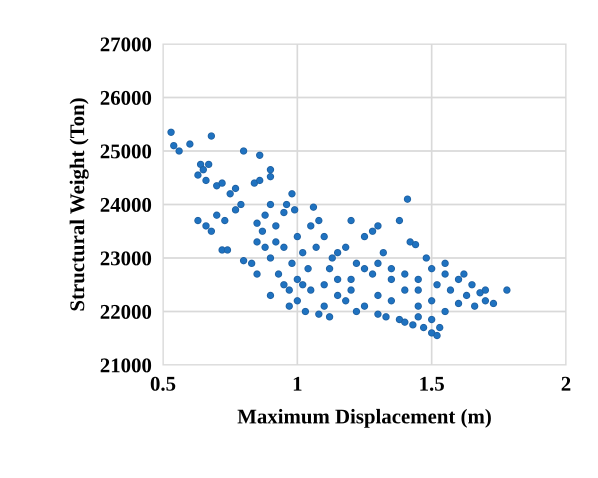 The image size is (598, 478). Describe the element at coordinates (126, 365) in the screenshot. I see `y-tick-label: 21000` at that location.